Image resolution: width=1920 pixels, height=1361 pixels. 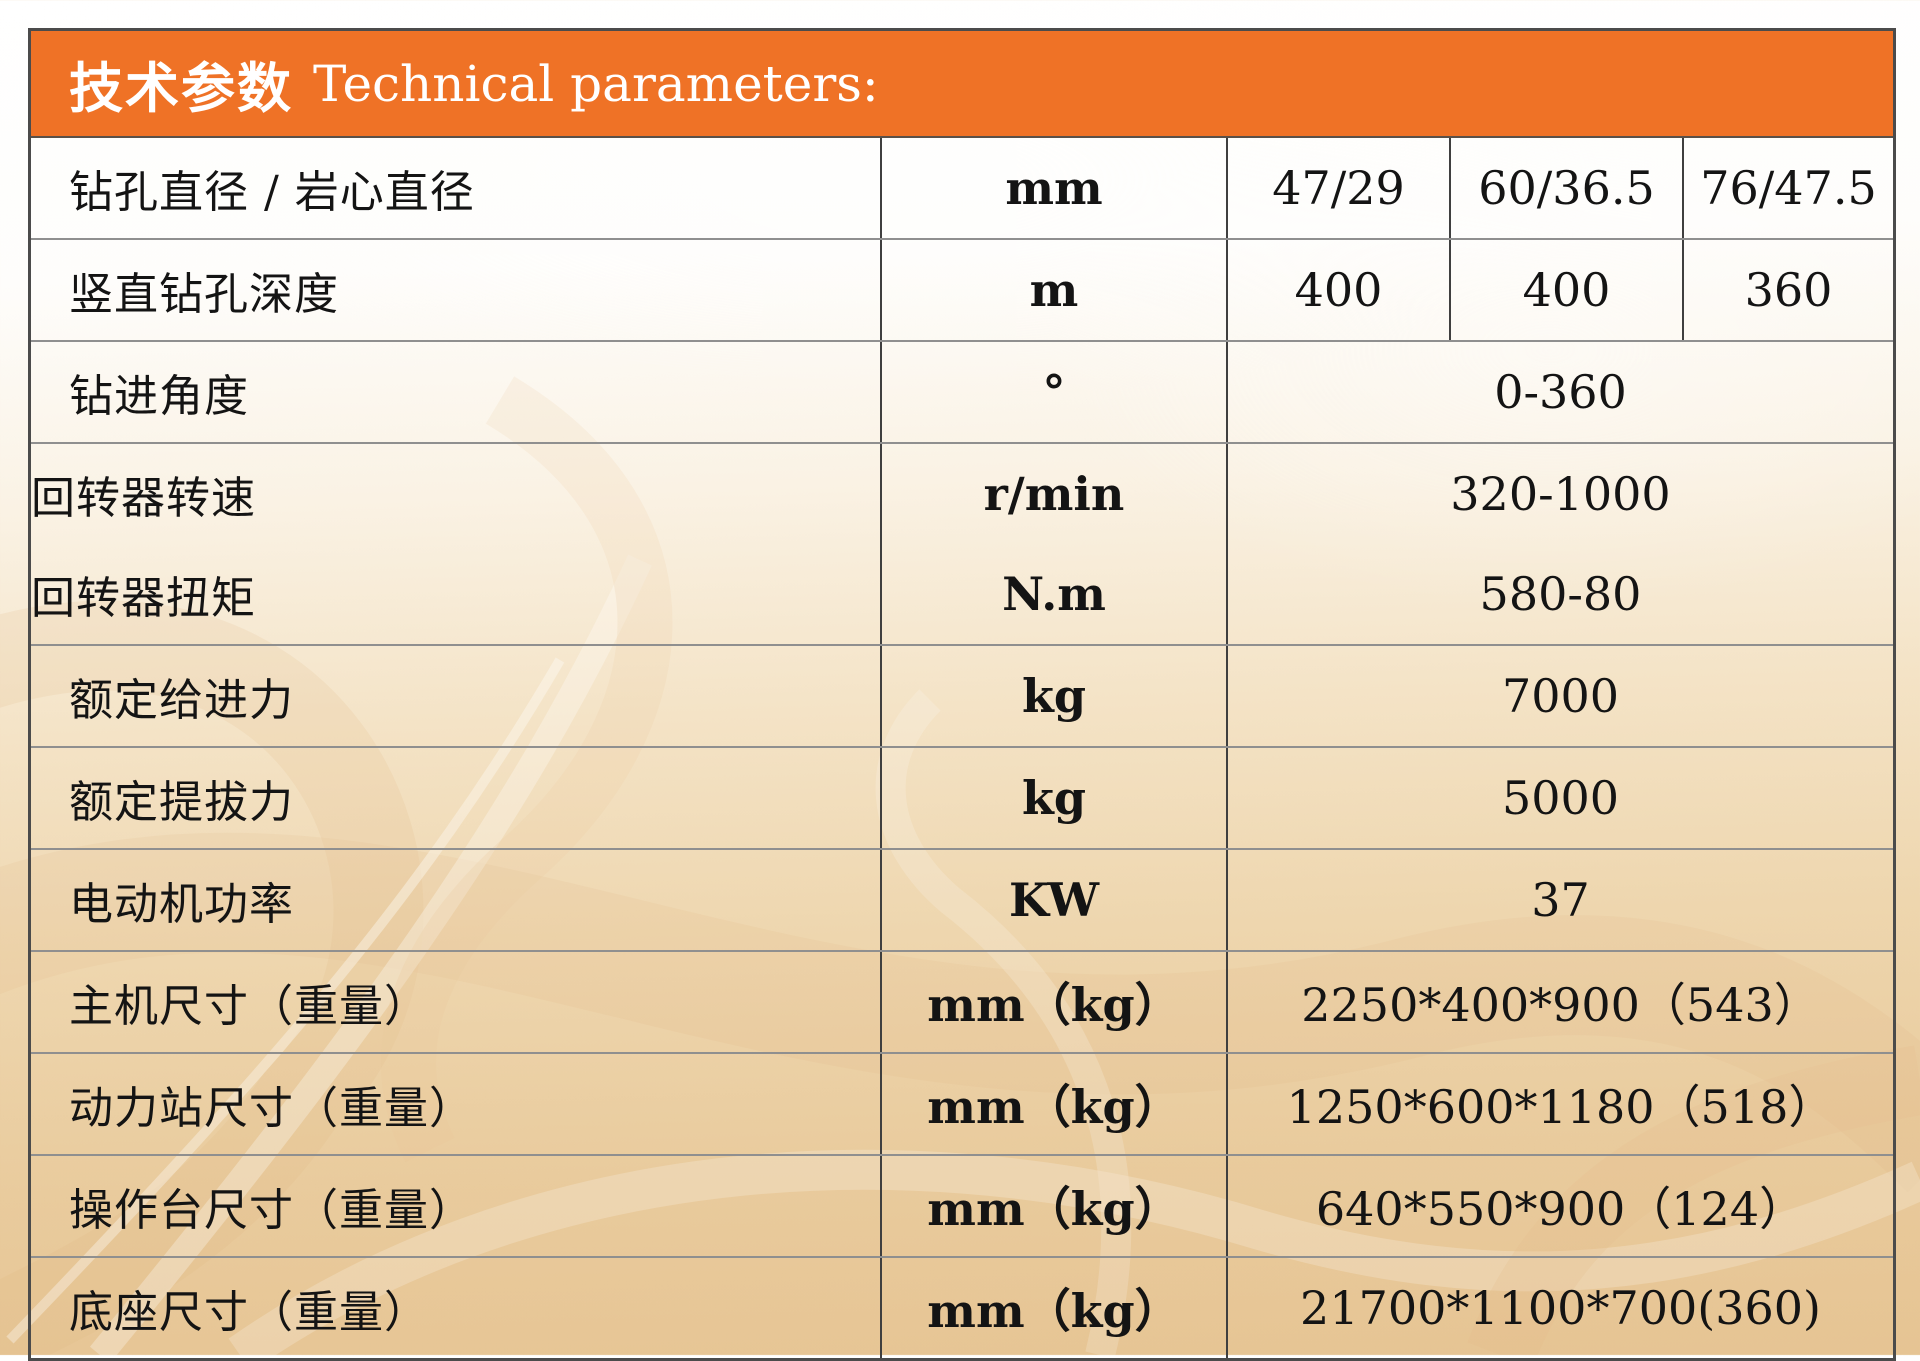 What do you see at coordinates (1559, 544) in the screenshot?
I see `param-value-group: 320-1000 580-80` at bounding box center [1559, 544].